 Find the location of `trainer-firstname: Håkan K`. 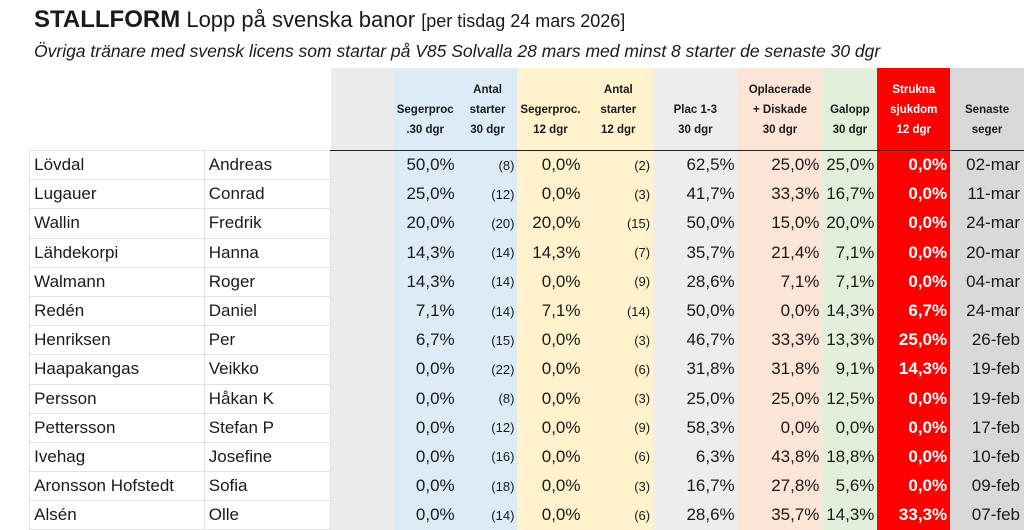

trainer-firstname: Håkan K is located at coordinates (267, 398).